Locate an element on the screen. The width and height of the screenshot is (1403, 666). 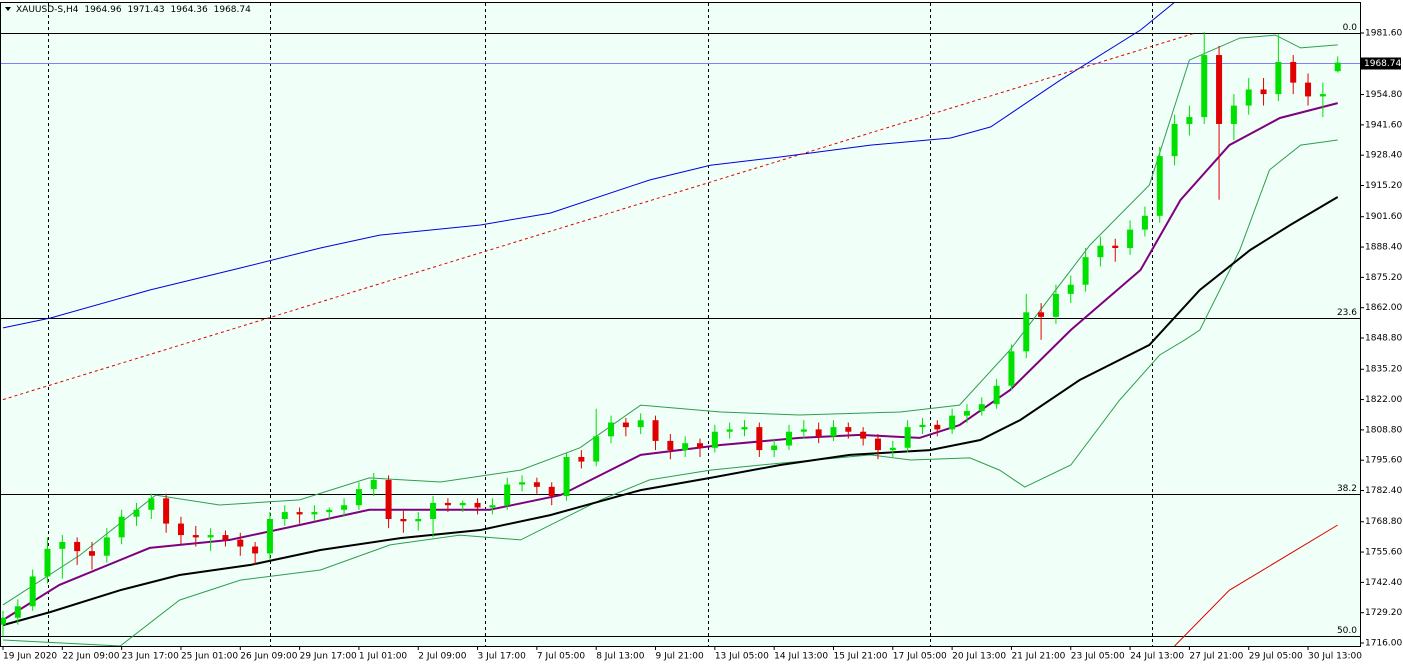
y-tick-label: 1954.80 is located at coordinates (1383, 95).